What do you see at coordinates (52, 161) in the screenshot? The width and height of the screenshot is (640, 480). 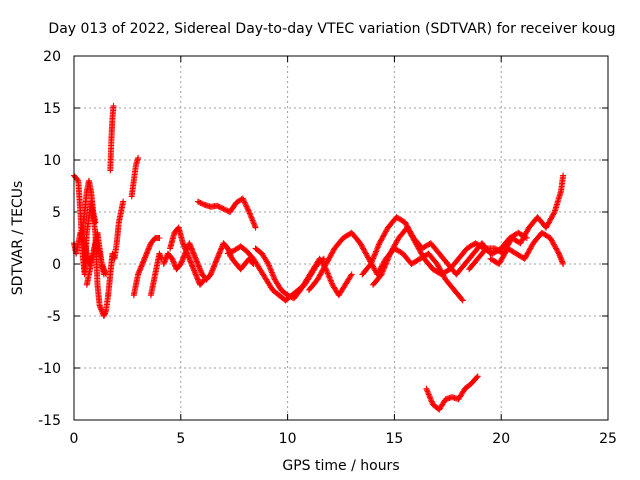 I see `y-tick-label: 10` at bounding box center [52, 161].